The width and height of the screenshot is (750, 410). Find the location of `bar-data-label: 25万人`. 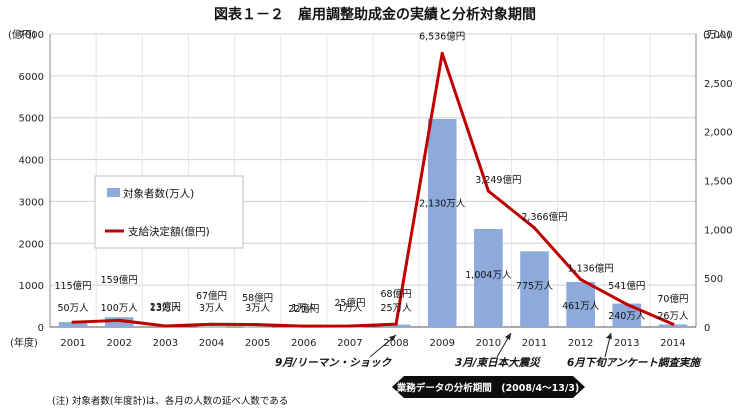

bar-data-label: 25万人 is located at coordinates (397, 308).